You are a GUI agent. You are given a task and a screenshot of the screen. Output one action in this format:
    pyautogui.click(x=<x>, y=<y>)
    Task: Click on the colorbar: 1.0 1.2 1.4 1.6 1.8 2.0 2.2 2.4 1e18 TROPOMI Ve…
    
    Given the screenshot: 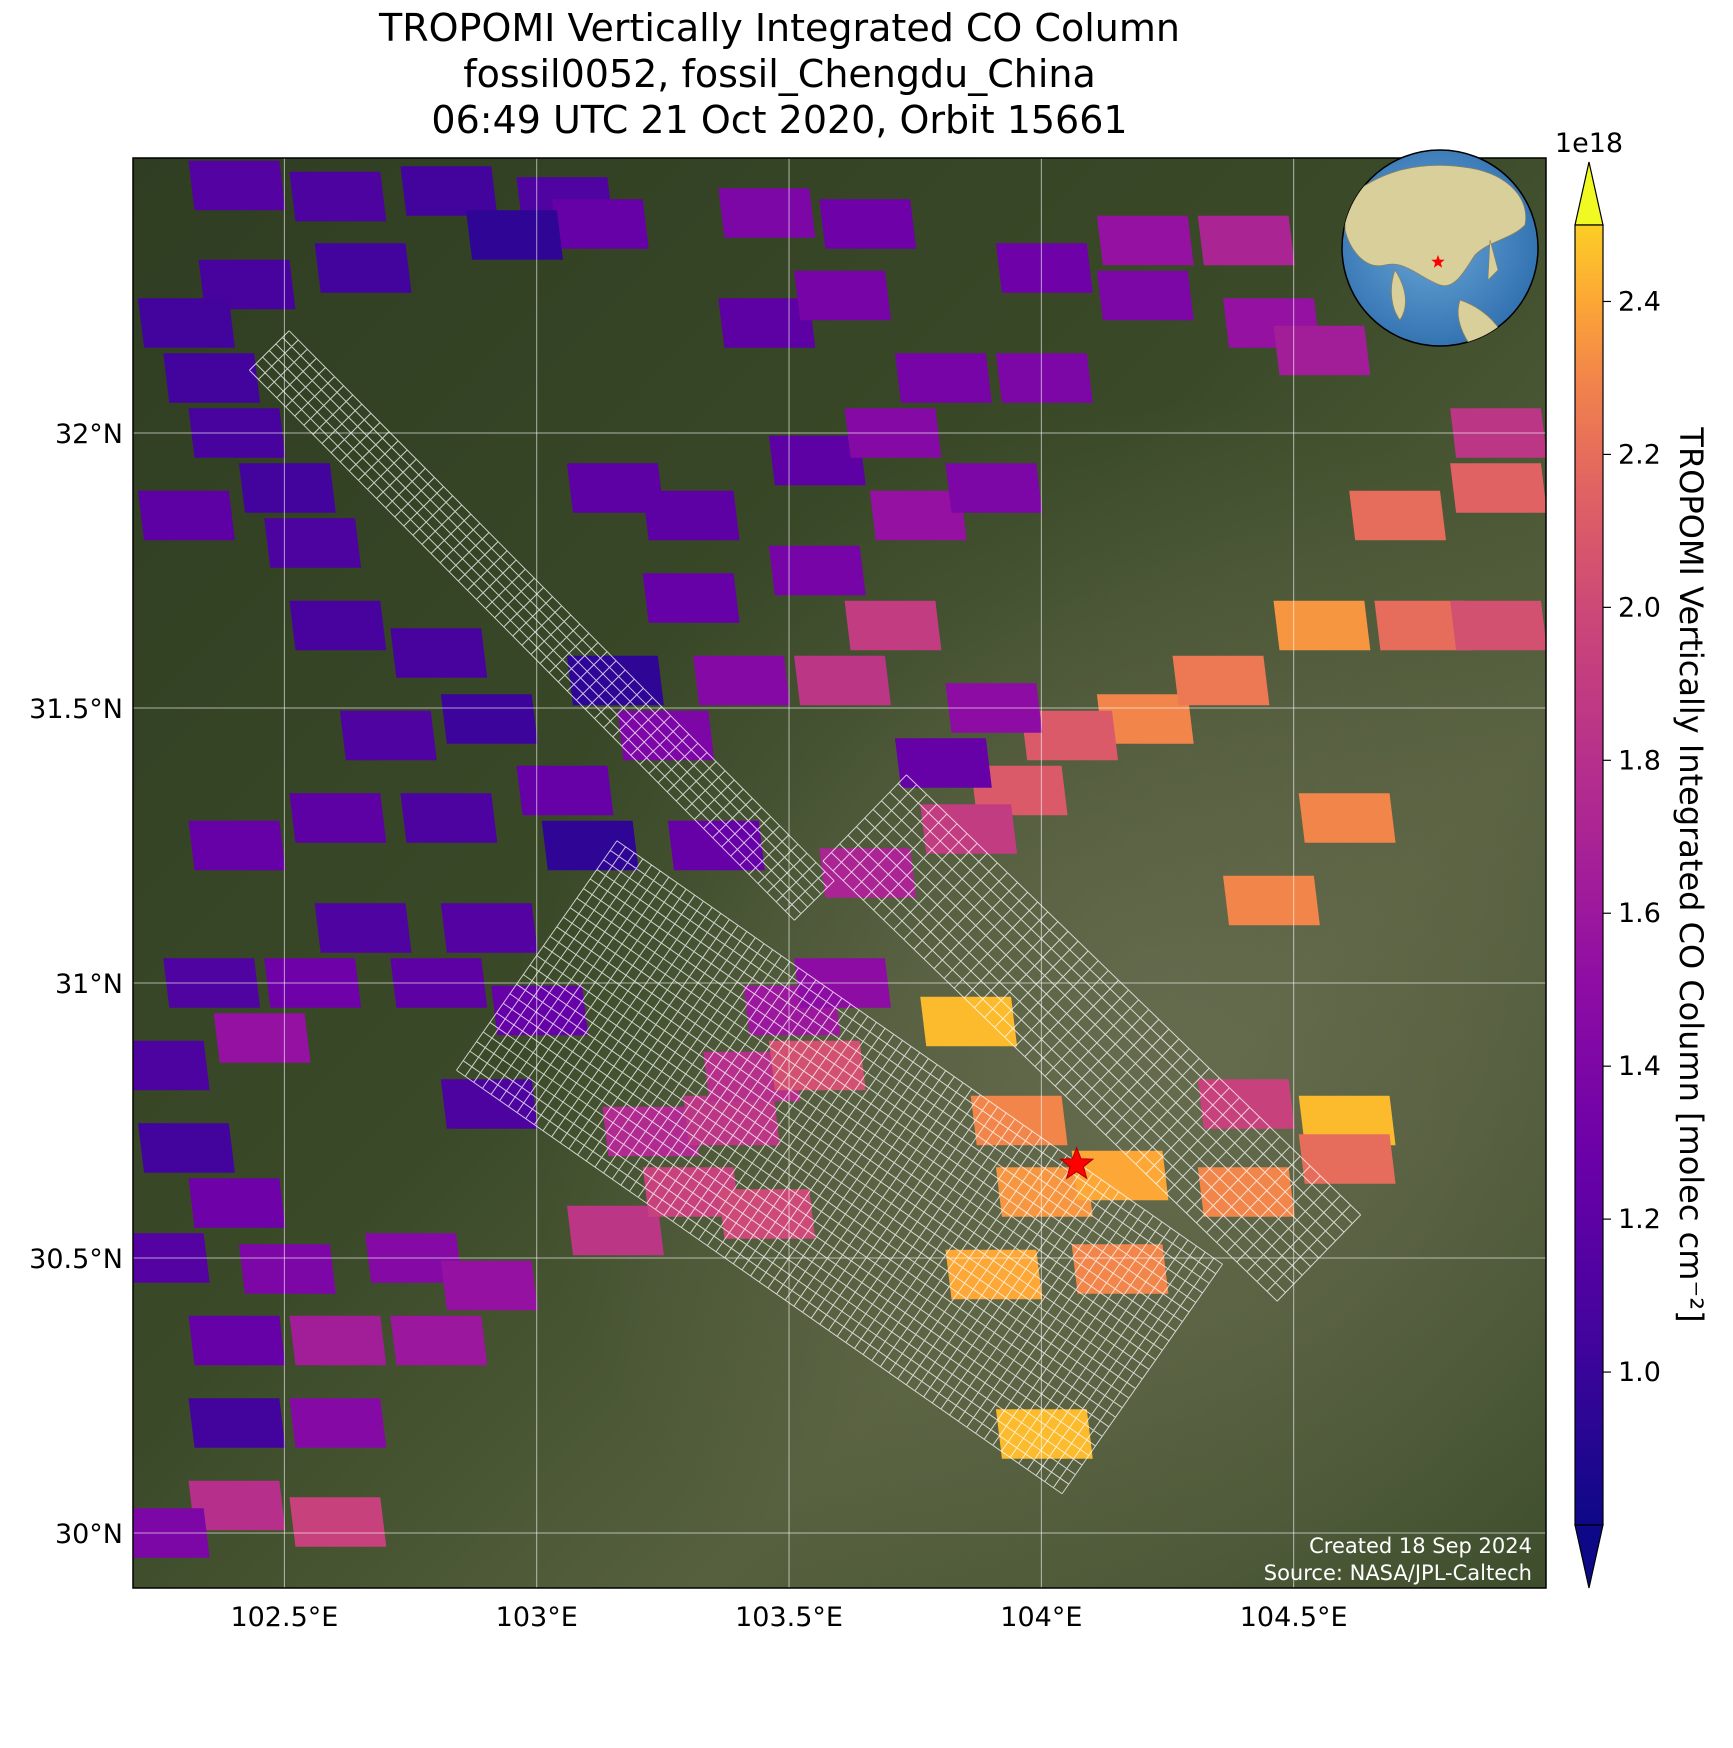 What is the action you would take?
    pyautogui.click(x=1632, y=858)
    